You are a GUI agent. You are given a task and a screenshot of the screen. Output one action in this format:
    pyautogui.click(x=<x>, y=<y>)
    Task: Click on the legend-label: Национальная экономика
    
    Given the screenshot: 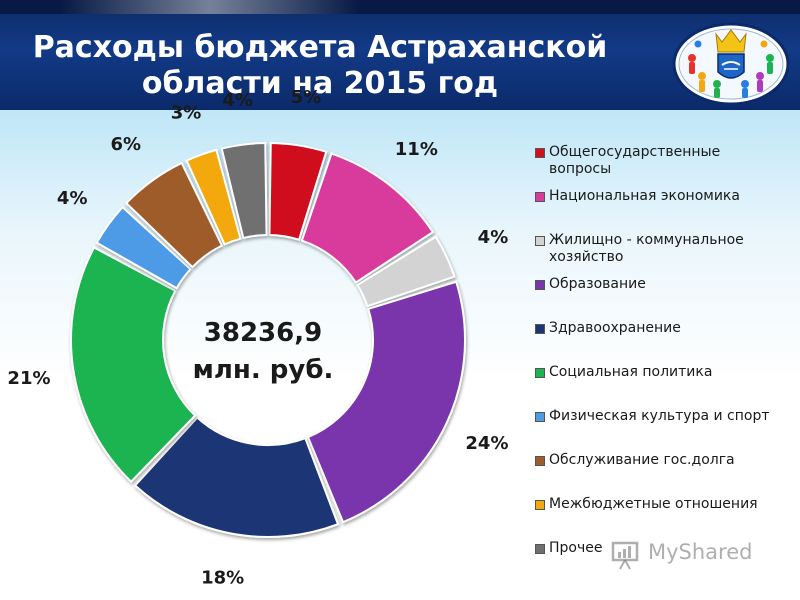 What is the action you would take?
    pyautogui.click(x=671, y=196)
    